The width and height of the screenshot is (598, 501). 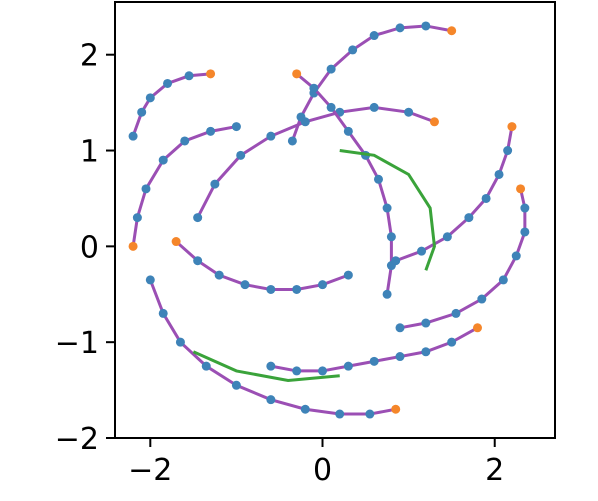 What do you see at coordinates (322, 470) in the screenshot?
I see `x-tick-label: 0` at bounding box center [322, 470].